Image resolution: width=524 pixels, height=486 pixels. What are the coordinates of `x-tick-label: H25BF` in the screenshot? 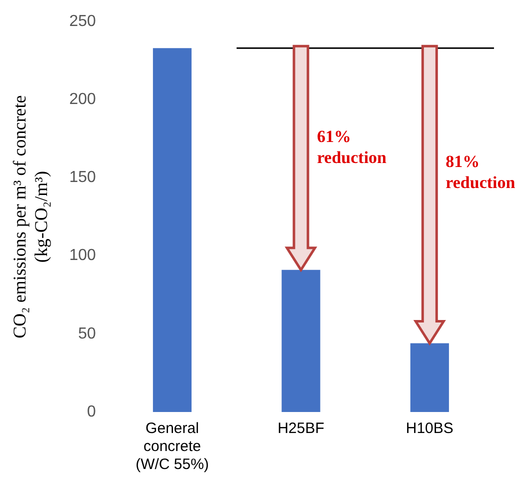 It's located at (301, 429).